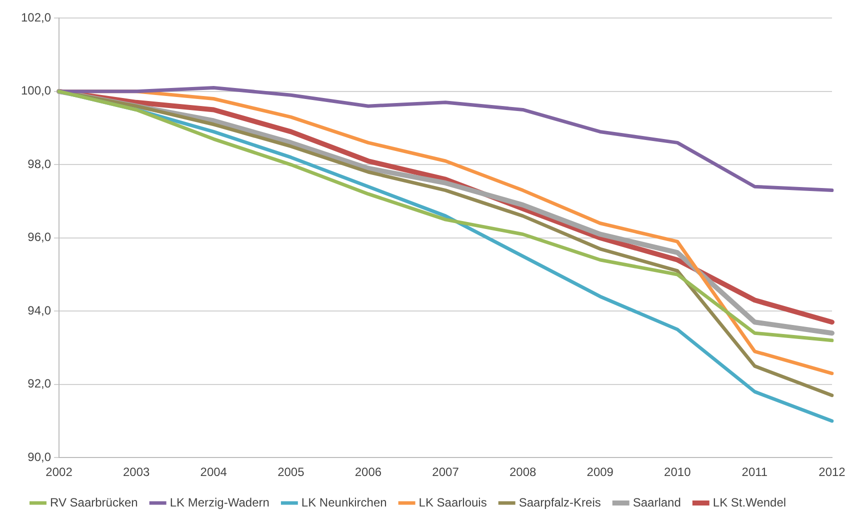  I want to click on x-tick-label: 2007, so click(446, 472).